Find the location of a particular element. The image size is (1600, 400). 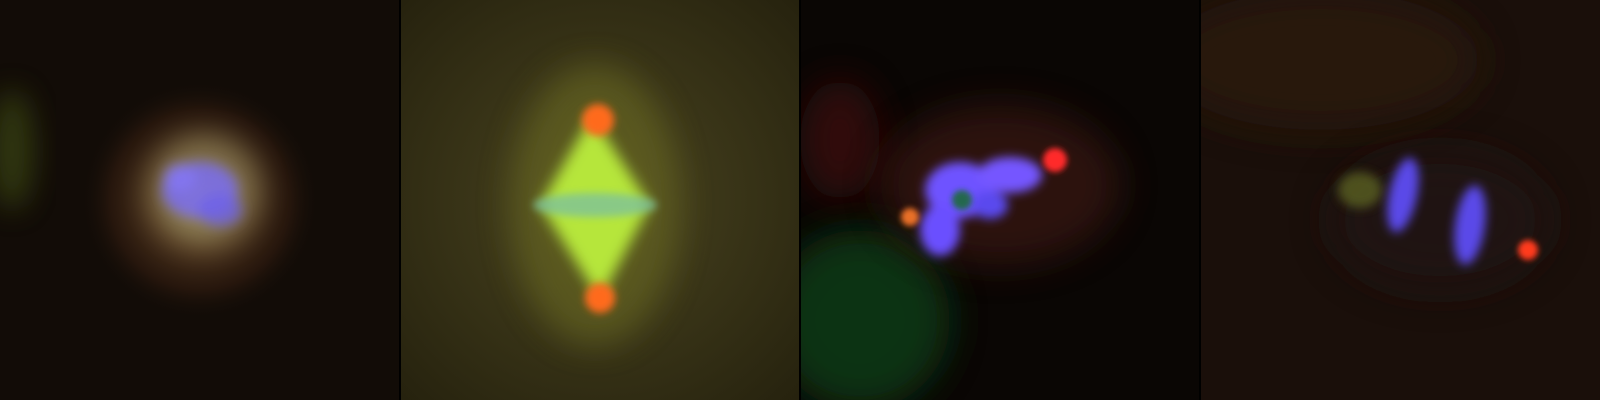

midbody-tubulin is located at coordinates (1360, 190).